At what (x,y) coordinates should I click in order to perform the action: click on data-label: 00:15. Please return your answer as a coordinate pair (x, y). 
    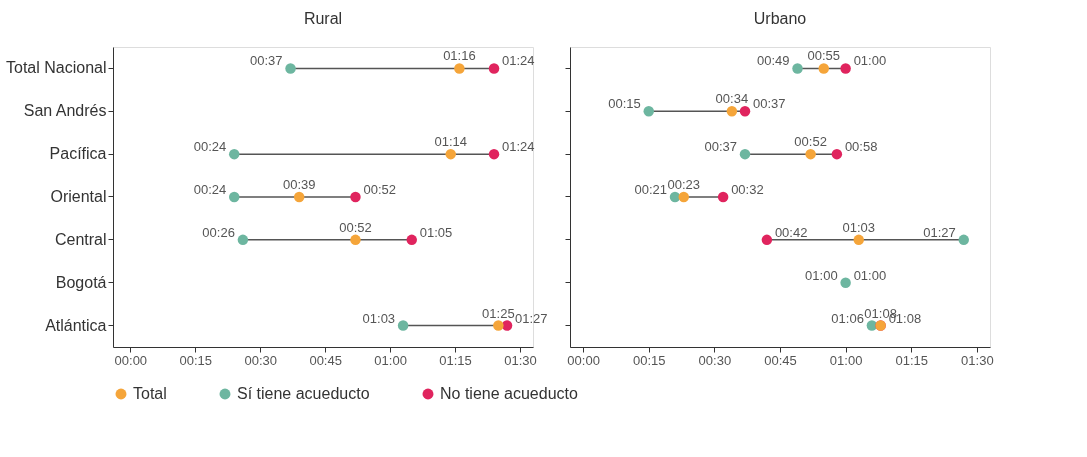
    Looking at the image, I should click on (624, 104).